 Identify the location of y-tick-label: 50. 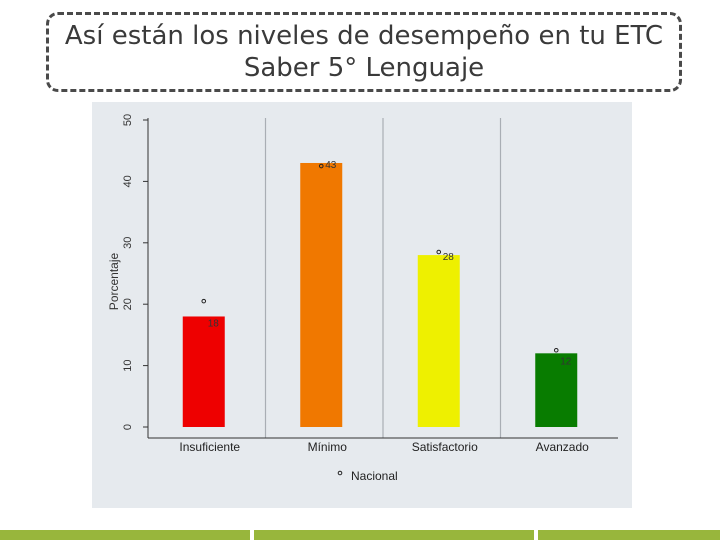
(128, 120).